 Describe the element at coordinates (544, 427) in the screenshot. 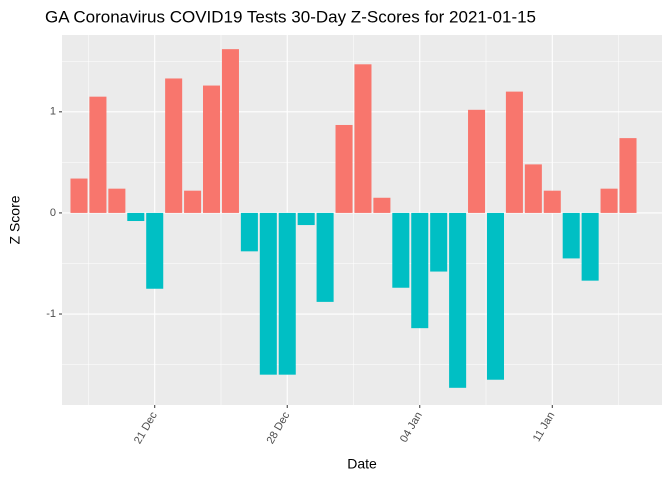

I see `x-tick-label: 11 Jan` at that location.